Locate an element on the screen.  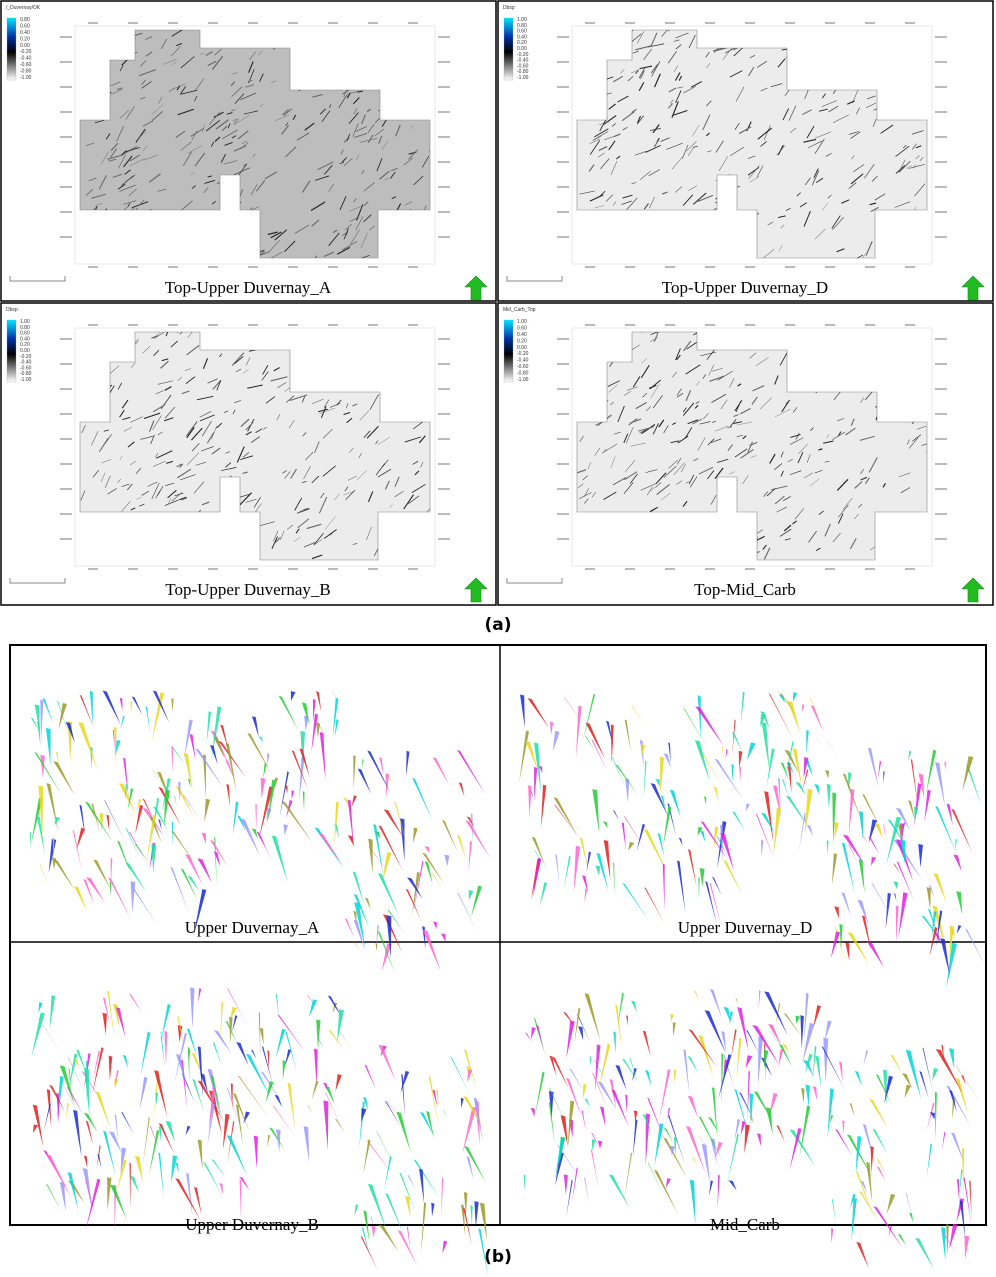
colorbar-label: -0.60 is located at coordinates (523, 66).